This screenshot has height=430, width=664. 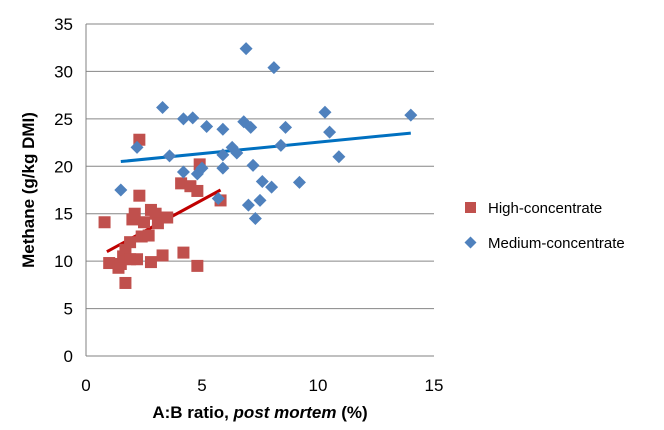 I want to click on x-axis-title-suffix: (%), so click(x=352, y=412).